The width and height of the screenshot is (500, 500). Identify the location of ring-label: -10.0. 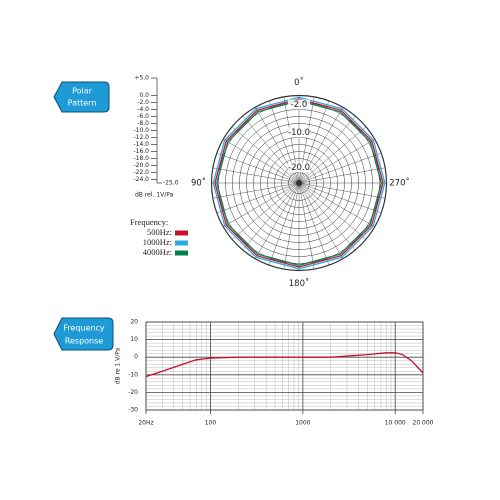
(299, 133).